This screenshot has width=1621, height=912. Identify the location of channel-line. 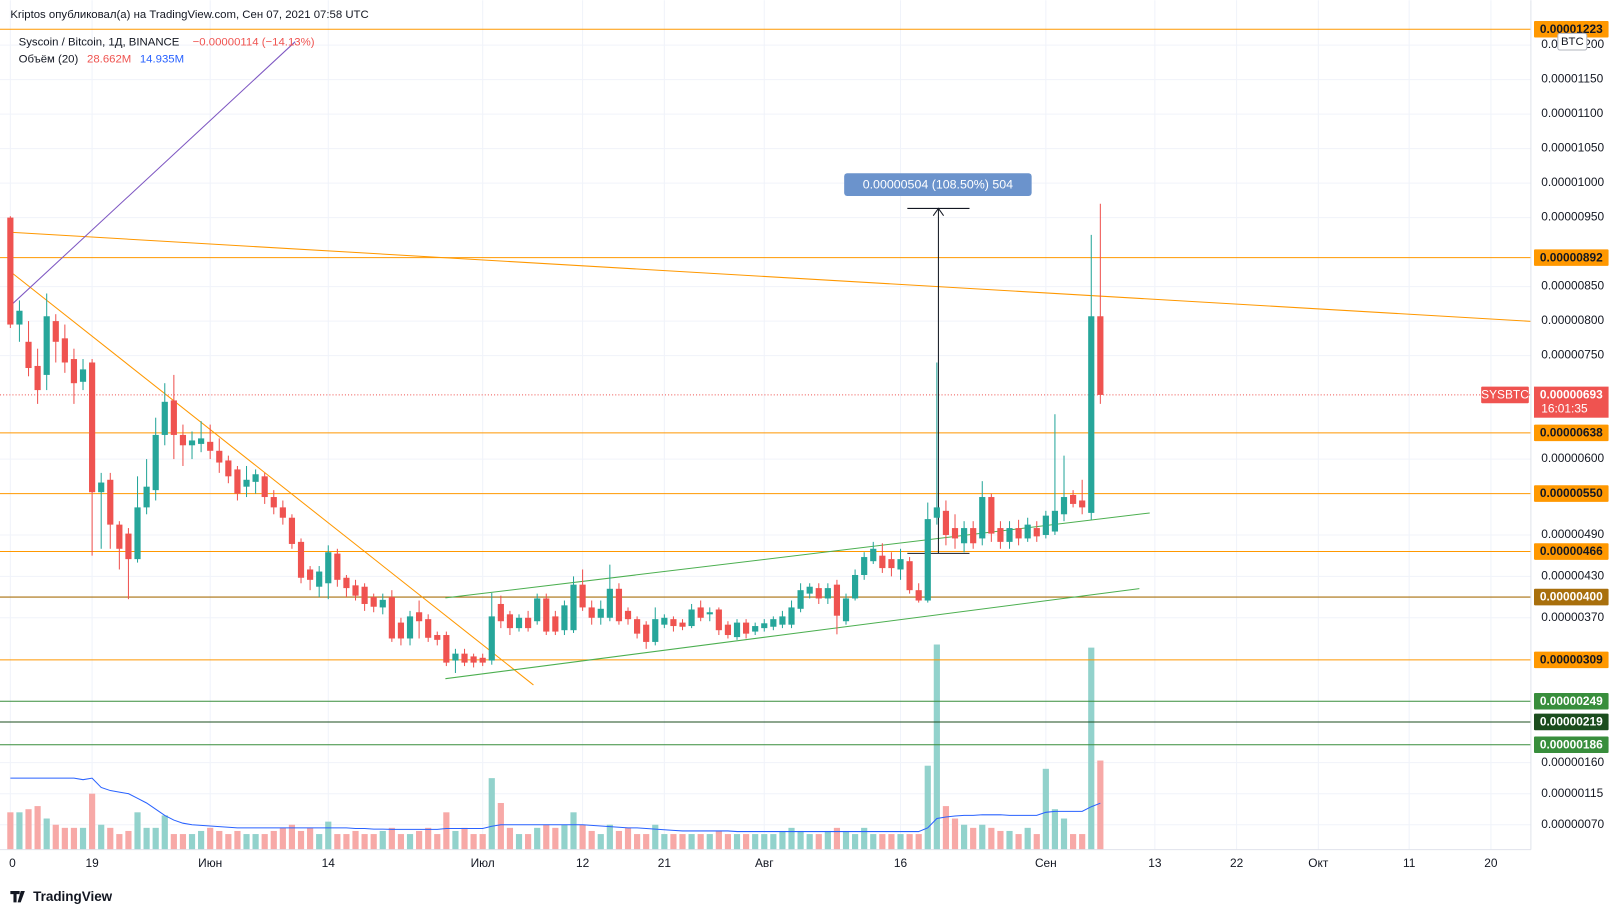
(792, 634).